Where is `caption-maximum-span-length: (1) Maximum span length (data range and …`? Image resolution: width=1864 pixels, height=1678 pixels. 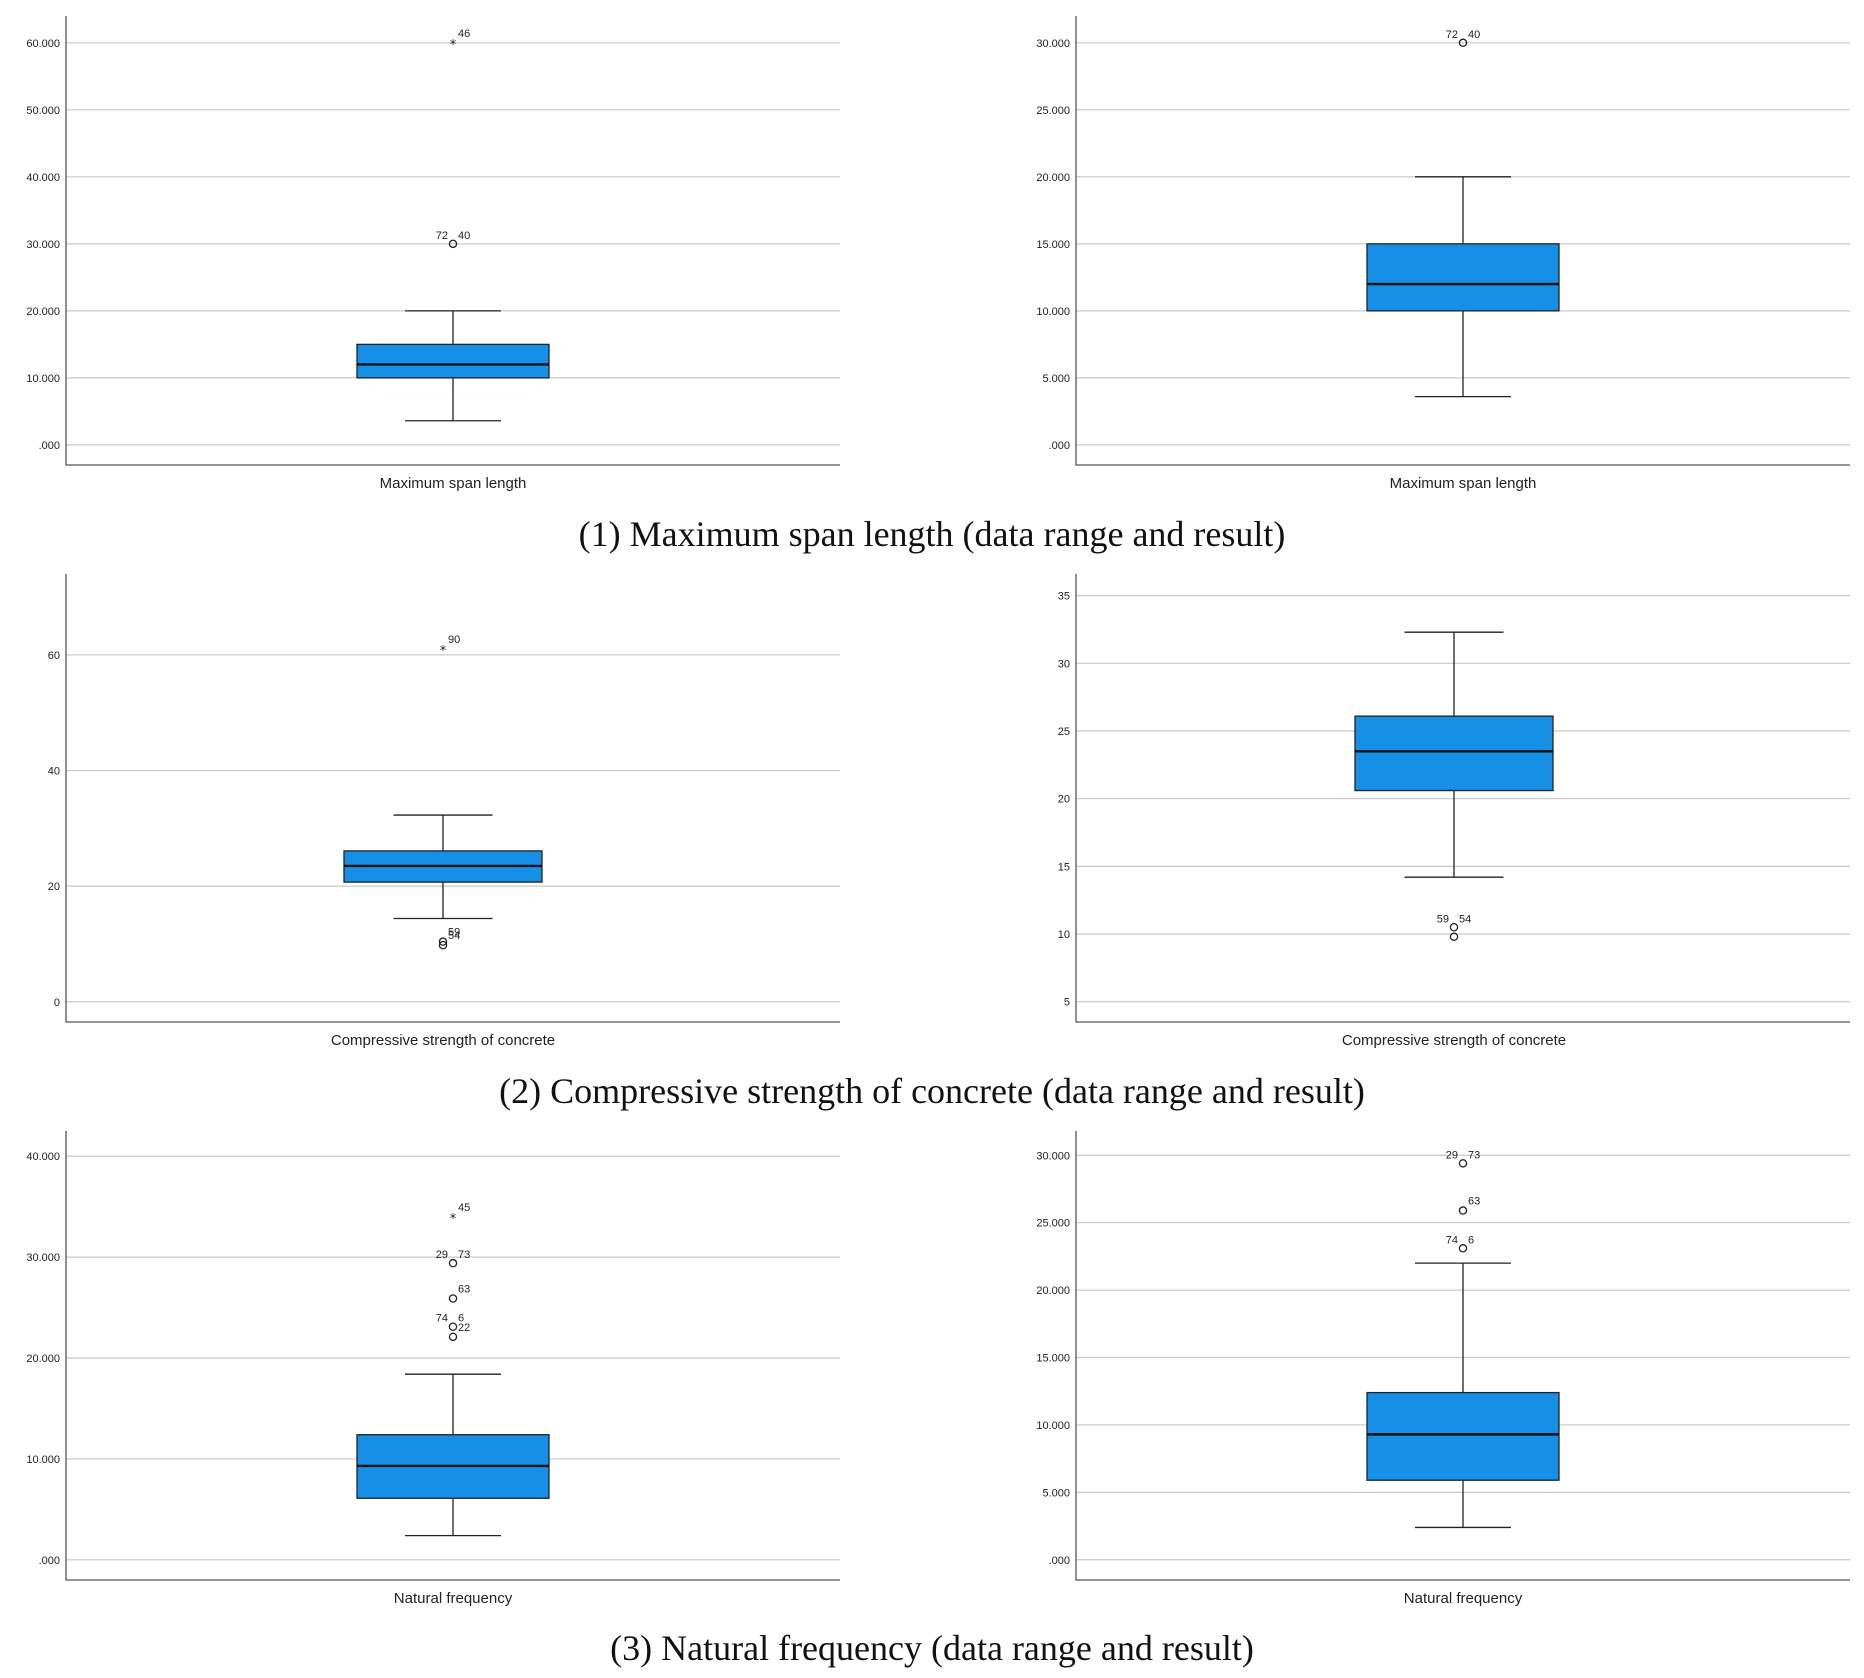
caption-maximum-span-length: (1) Maximum span length (data range and … is located at coordinates (932, 534).